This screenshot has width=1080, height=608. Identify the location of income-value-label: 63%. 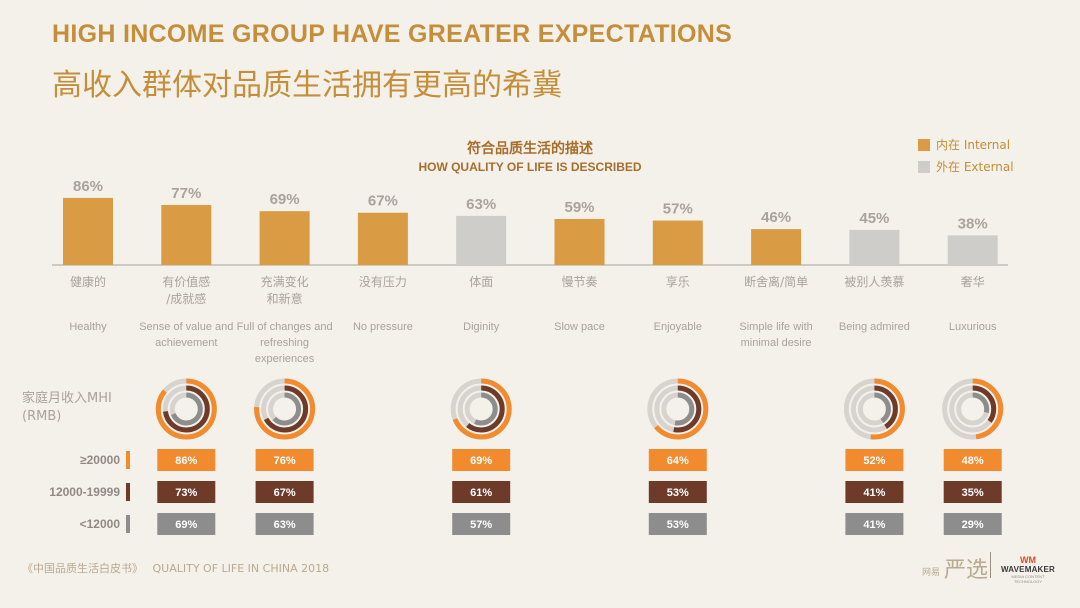
(285, 525).